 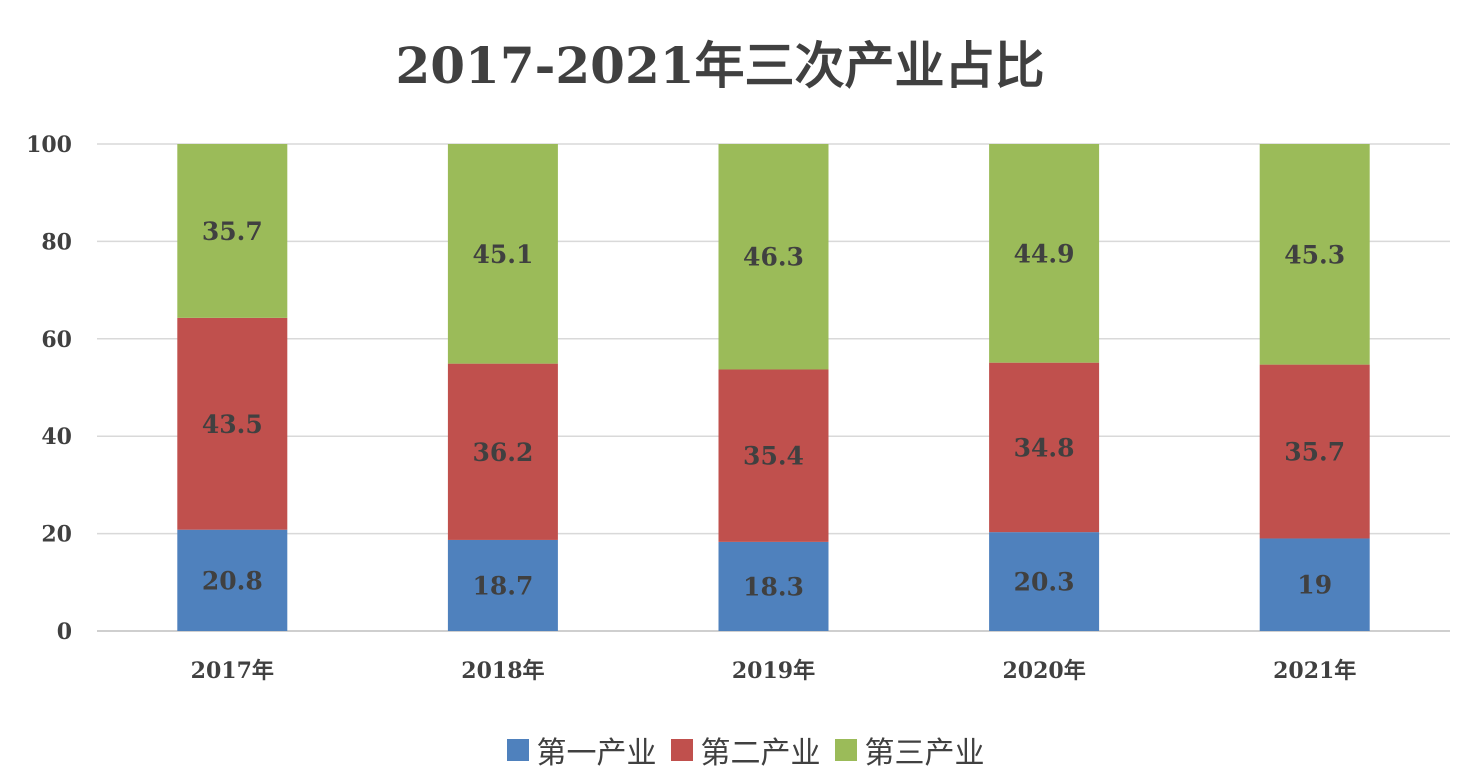 I want to click on legend: 第一产业 第二产业 第三产业, so click(x=735, y=750).